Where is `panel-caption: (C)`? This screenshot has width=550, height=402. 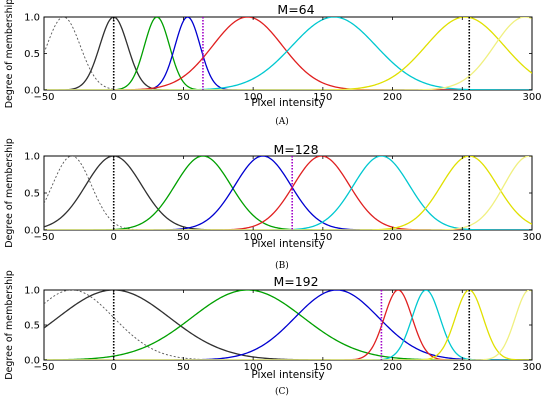 panel-caption: (C) is located at coordinates (282, 391).